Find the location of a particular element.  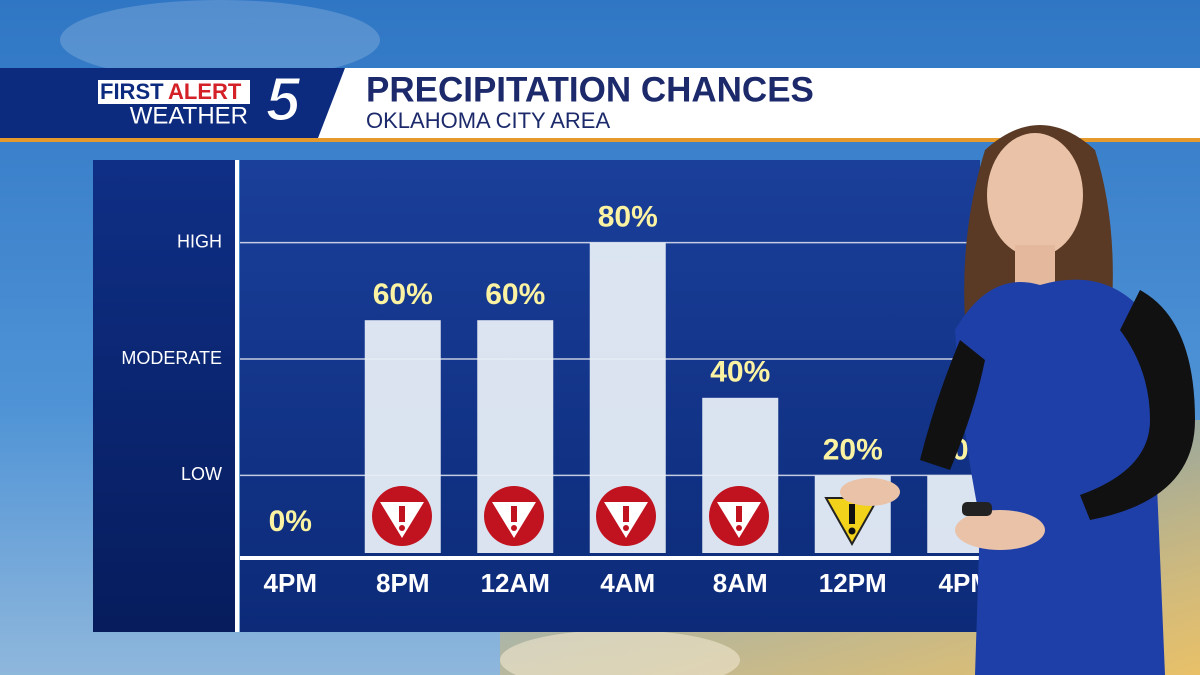

value-label: 40% is located at coordinates (740, 372).